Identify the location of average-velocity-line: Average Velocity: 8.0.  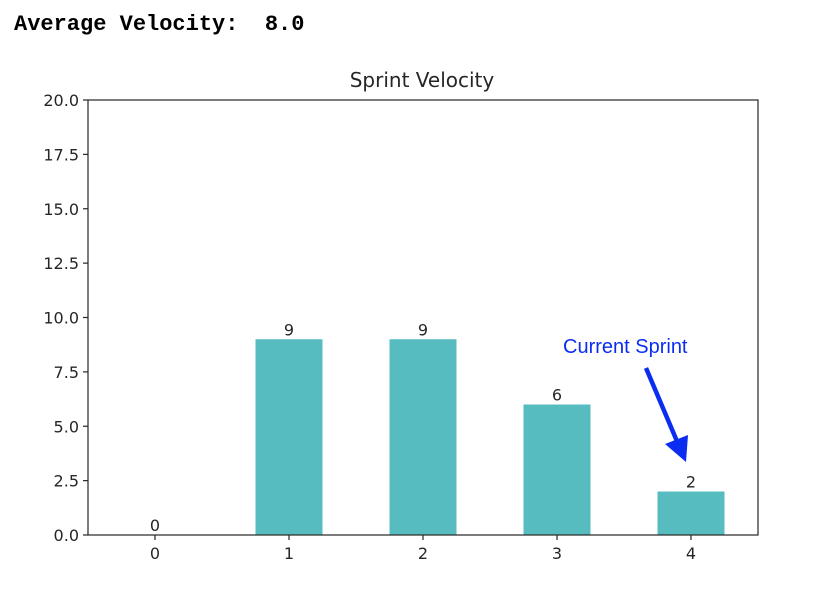
(159, 24).